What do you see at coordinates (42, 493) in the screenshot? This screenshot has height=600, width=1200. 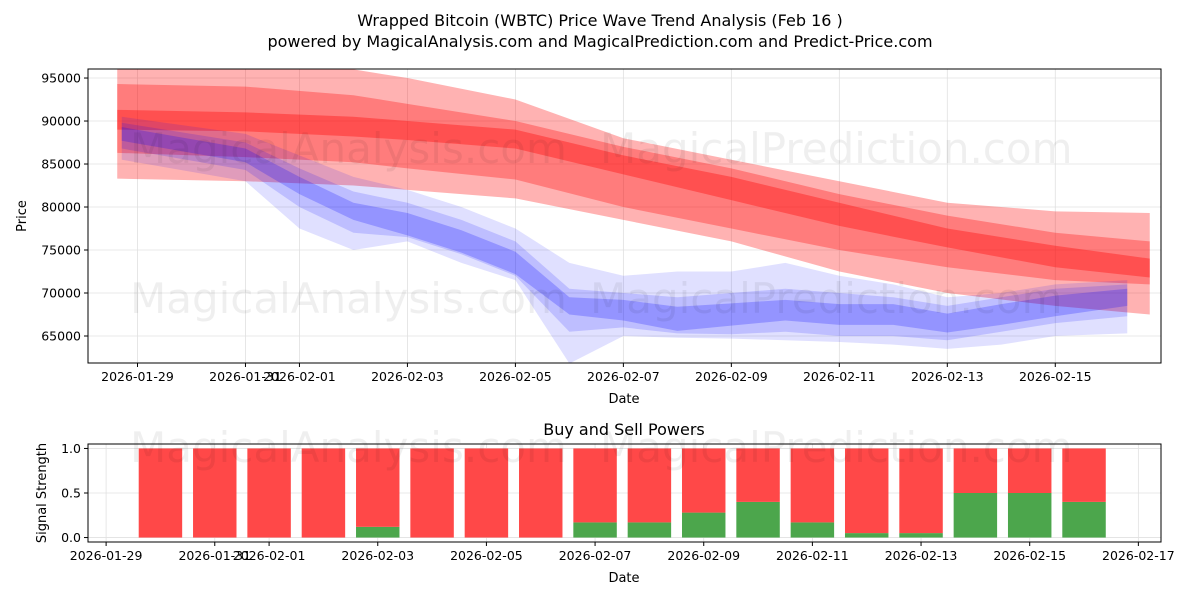 I see `signal-y-axis-label: Signal Strength` at bounding box center [42, 493].